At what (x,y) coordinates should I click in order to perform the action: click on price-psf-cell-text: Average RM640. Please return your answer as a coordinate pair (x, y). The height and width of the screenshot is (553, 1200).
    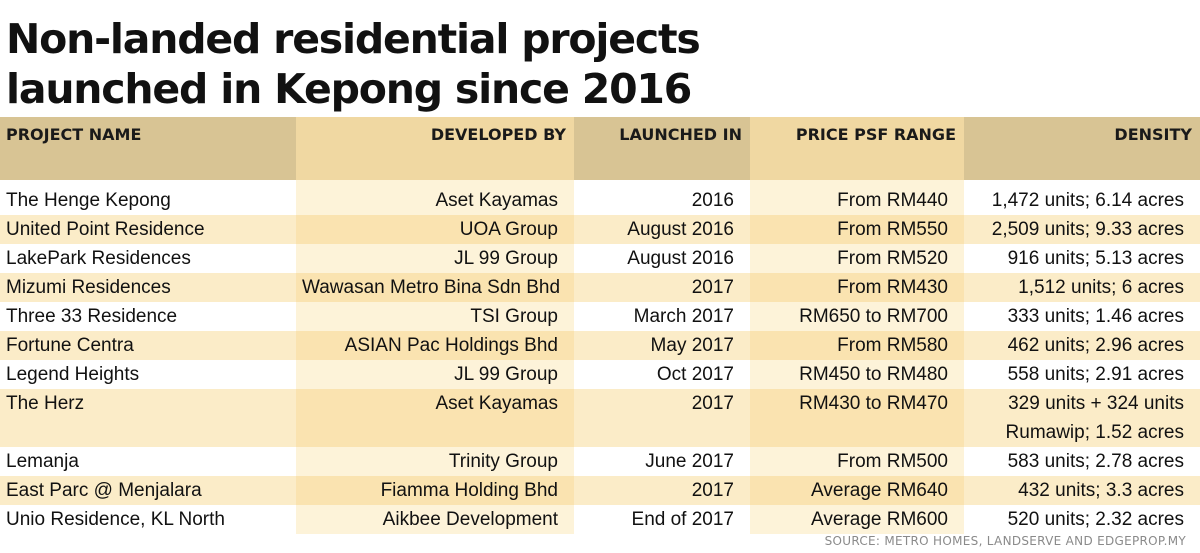
    Looking at the image, I should click on (879, 490).